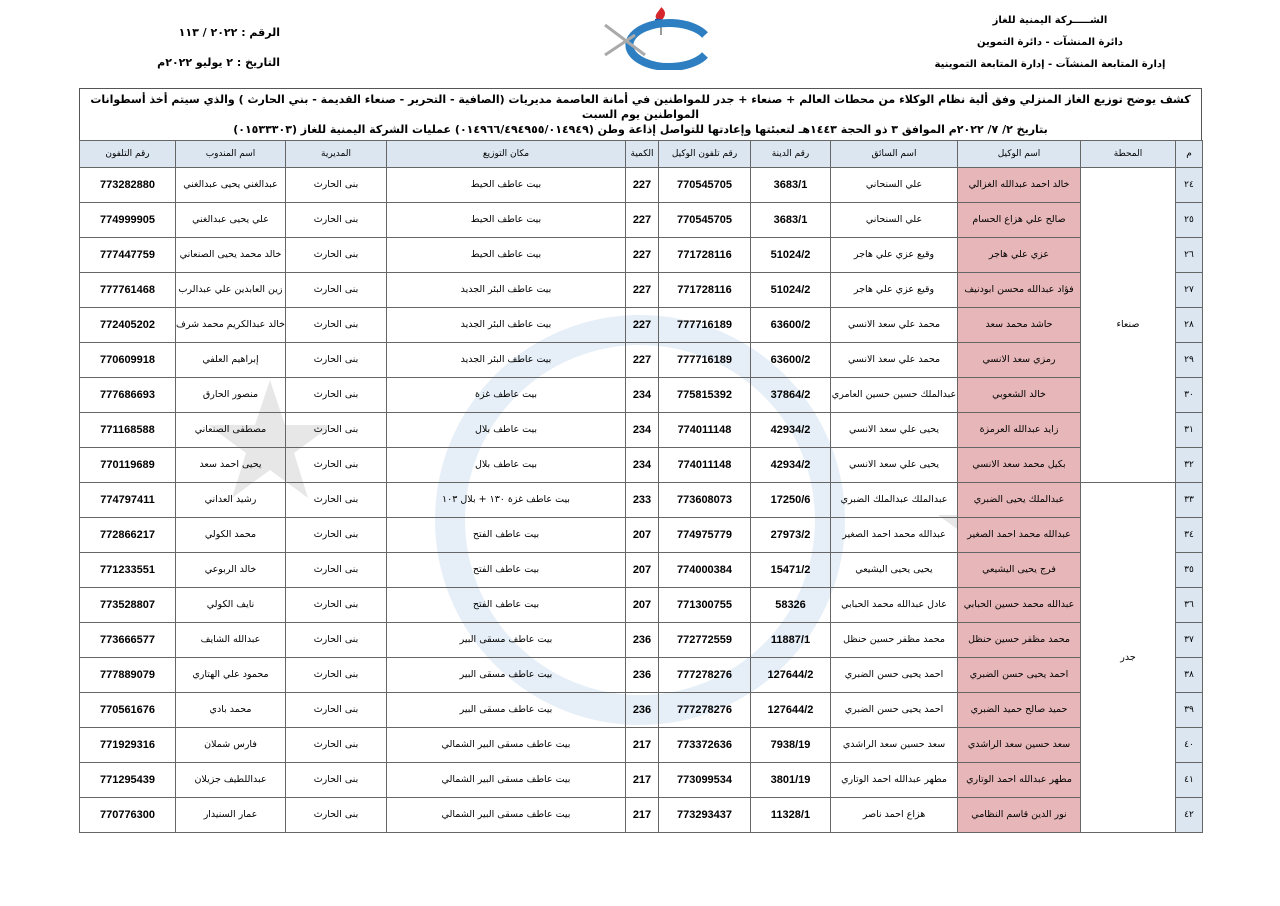 Image resolution: width=1280 pixels, height=906 pixels. What do you see at coordinates (336, 154) in the screenshot?
I see `column-header: المديرية` at bounding box center [336, 154].